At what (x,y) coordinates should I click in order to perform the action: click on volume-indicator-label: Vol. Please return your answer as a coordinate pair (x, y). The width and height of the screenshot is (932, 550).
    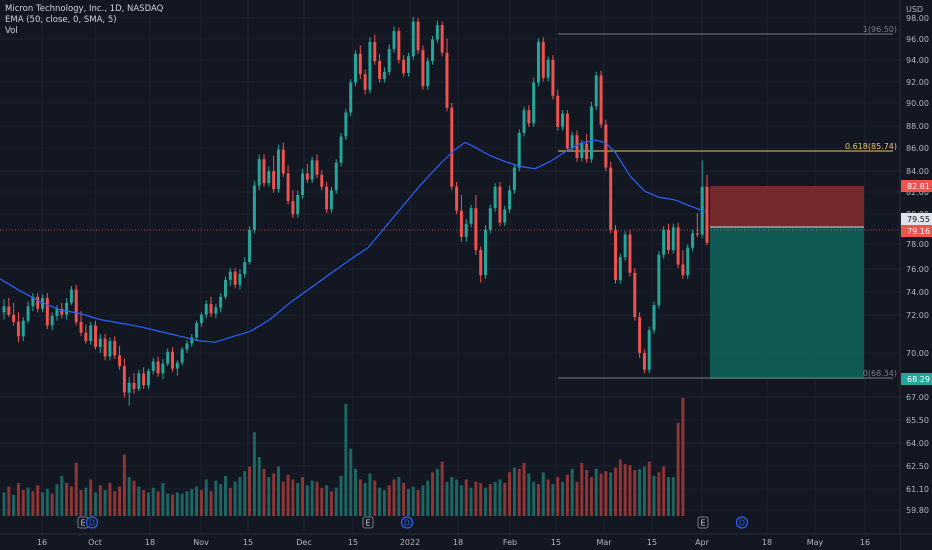
    Looking at the image, I should click on (11, 31).